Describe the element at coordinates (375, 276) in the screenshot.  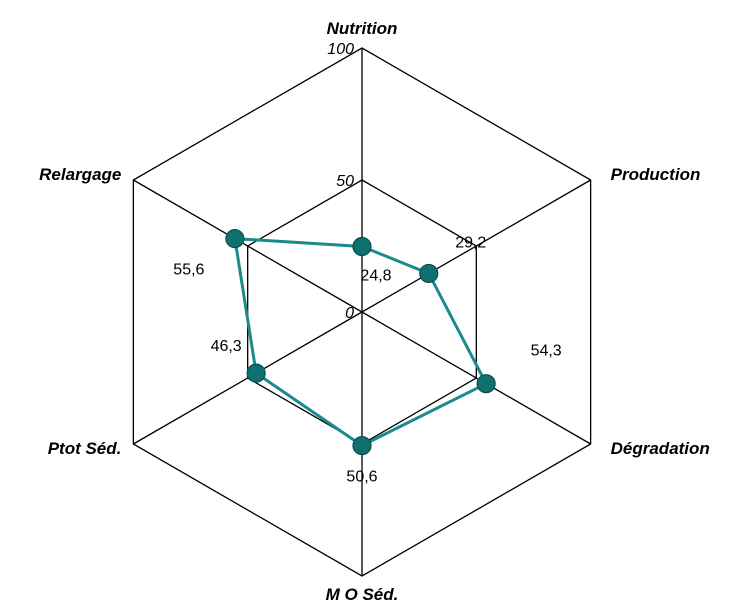
I see `data-label-1: 24,8` at that location.